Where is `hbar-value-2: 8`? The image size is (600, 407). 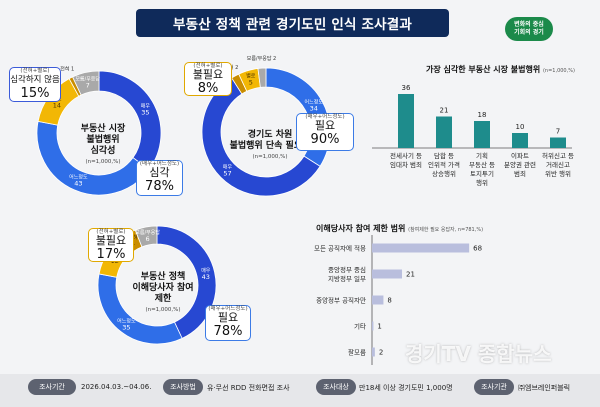
hbar-value-2: 8 is located at coordinates (389, 301).